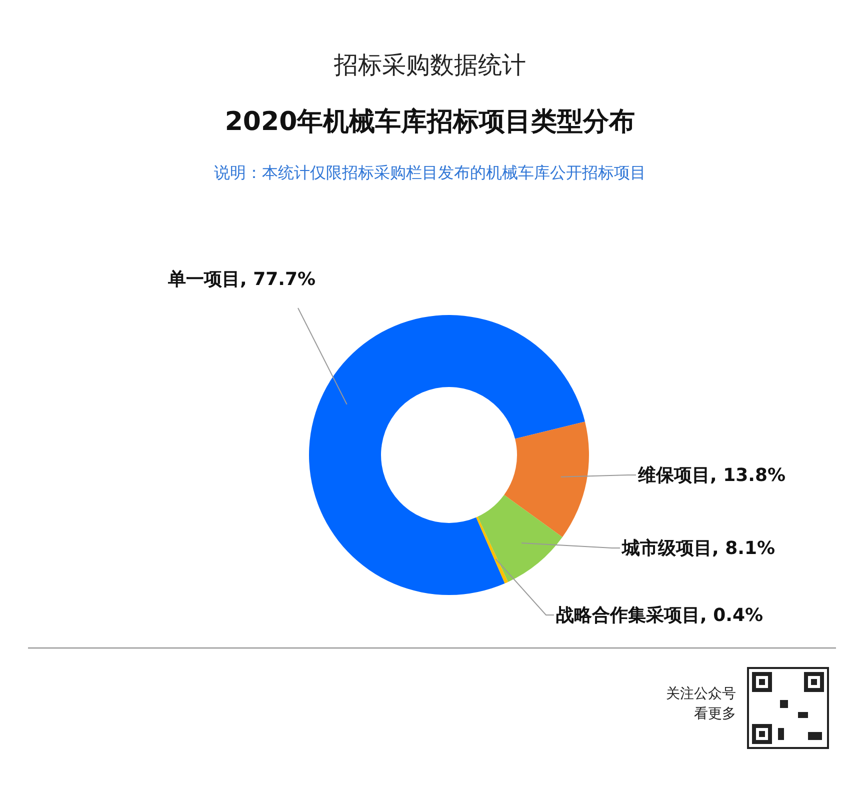  Describe the element at coordinates (698, 548) in the screenshot. I see `slice-label: 城市级项目, 8.1%` at that location.